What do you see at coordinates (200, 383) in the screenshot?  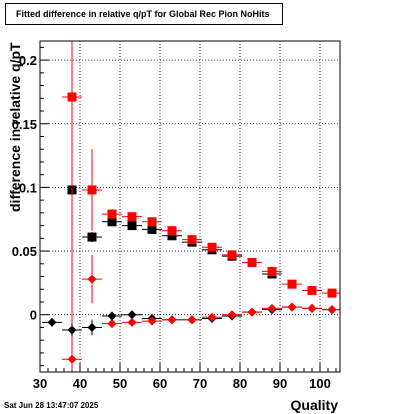 I see `x-tick-label: 70` at bounding box center [200, 383].